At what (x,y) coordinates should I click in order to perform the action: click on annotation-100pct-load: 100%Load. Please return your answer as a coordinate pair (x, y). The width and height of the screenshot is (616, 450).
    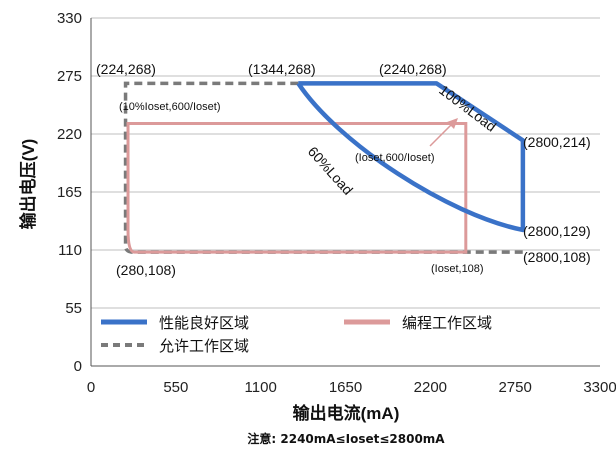
    Looking at the image, I should click on (467, 108).